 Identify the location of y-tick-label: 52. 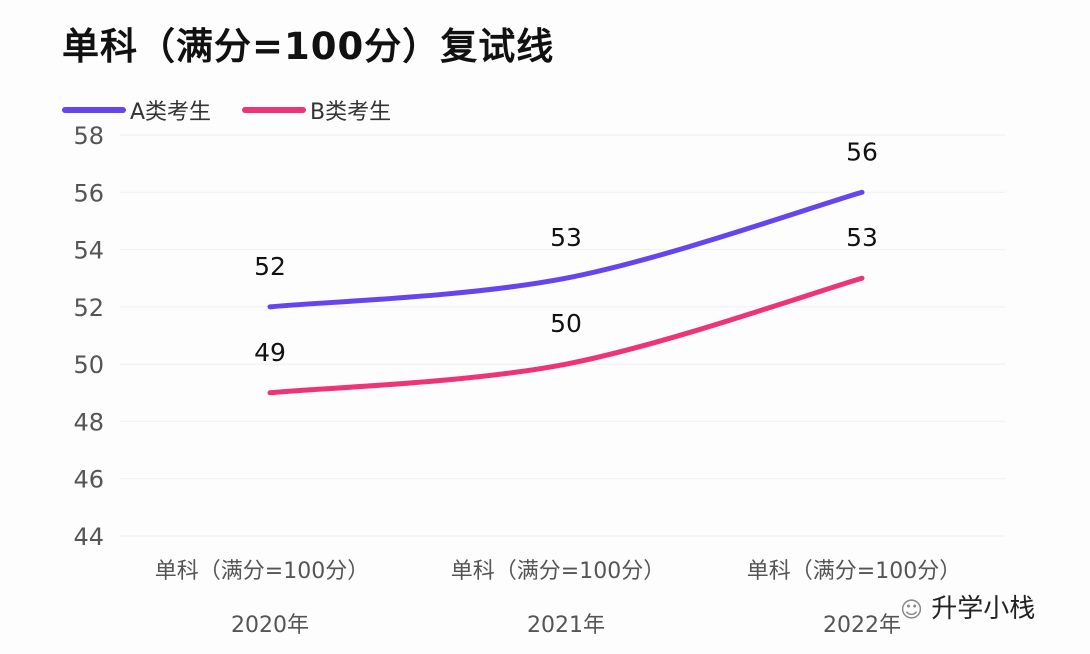
(88, 308).